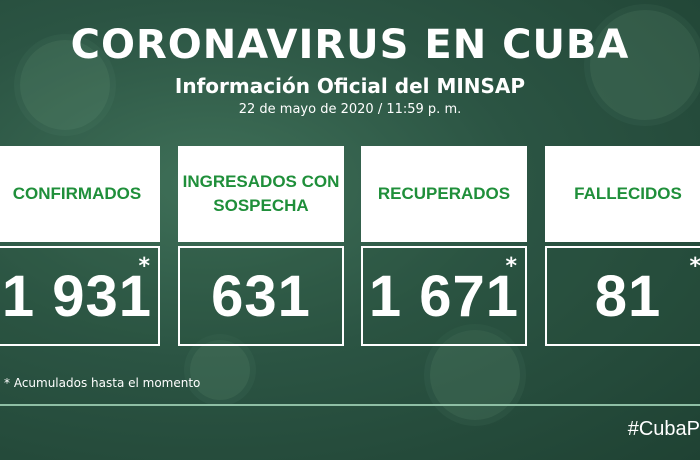  I want to click on date-stamp: 22 de mayo de 2020 / 11:59 p. m., so click(350, 109).